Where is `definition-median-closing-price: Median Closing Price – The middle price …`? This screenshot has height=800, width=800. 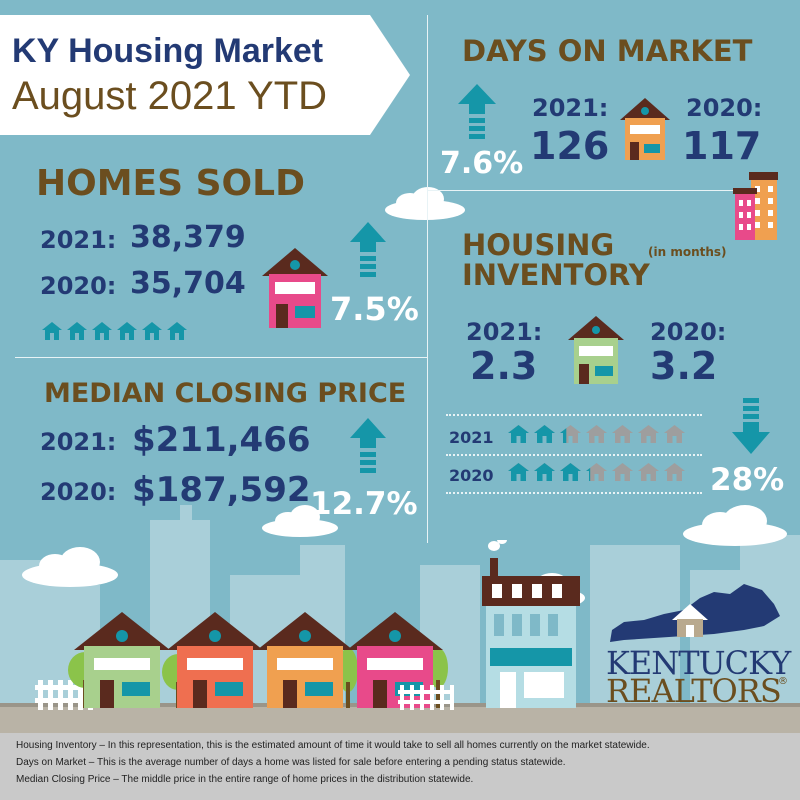 definition-median-closing-price: Median Closing Price – The middle price … is located at coordinates (245, 779).